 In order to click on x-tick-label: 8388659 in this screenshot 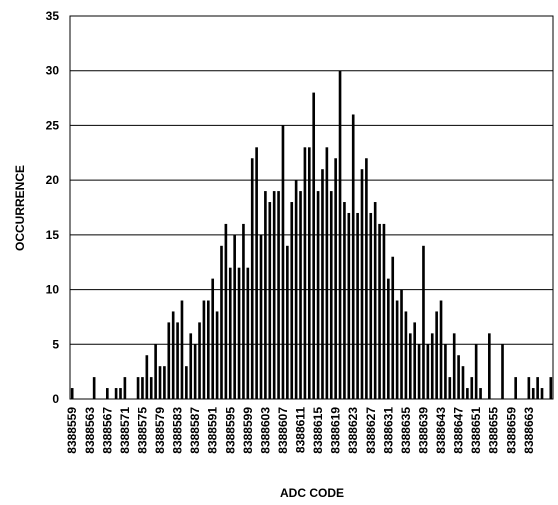, I will do `click(511, 430)`.